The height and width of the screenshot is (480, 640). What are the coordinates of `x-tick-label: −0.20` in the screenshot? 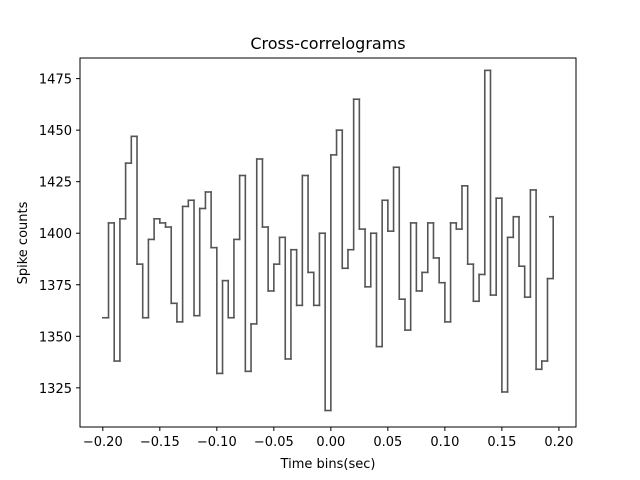 It's located at (103, 442).